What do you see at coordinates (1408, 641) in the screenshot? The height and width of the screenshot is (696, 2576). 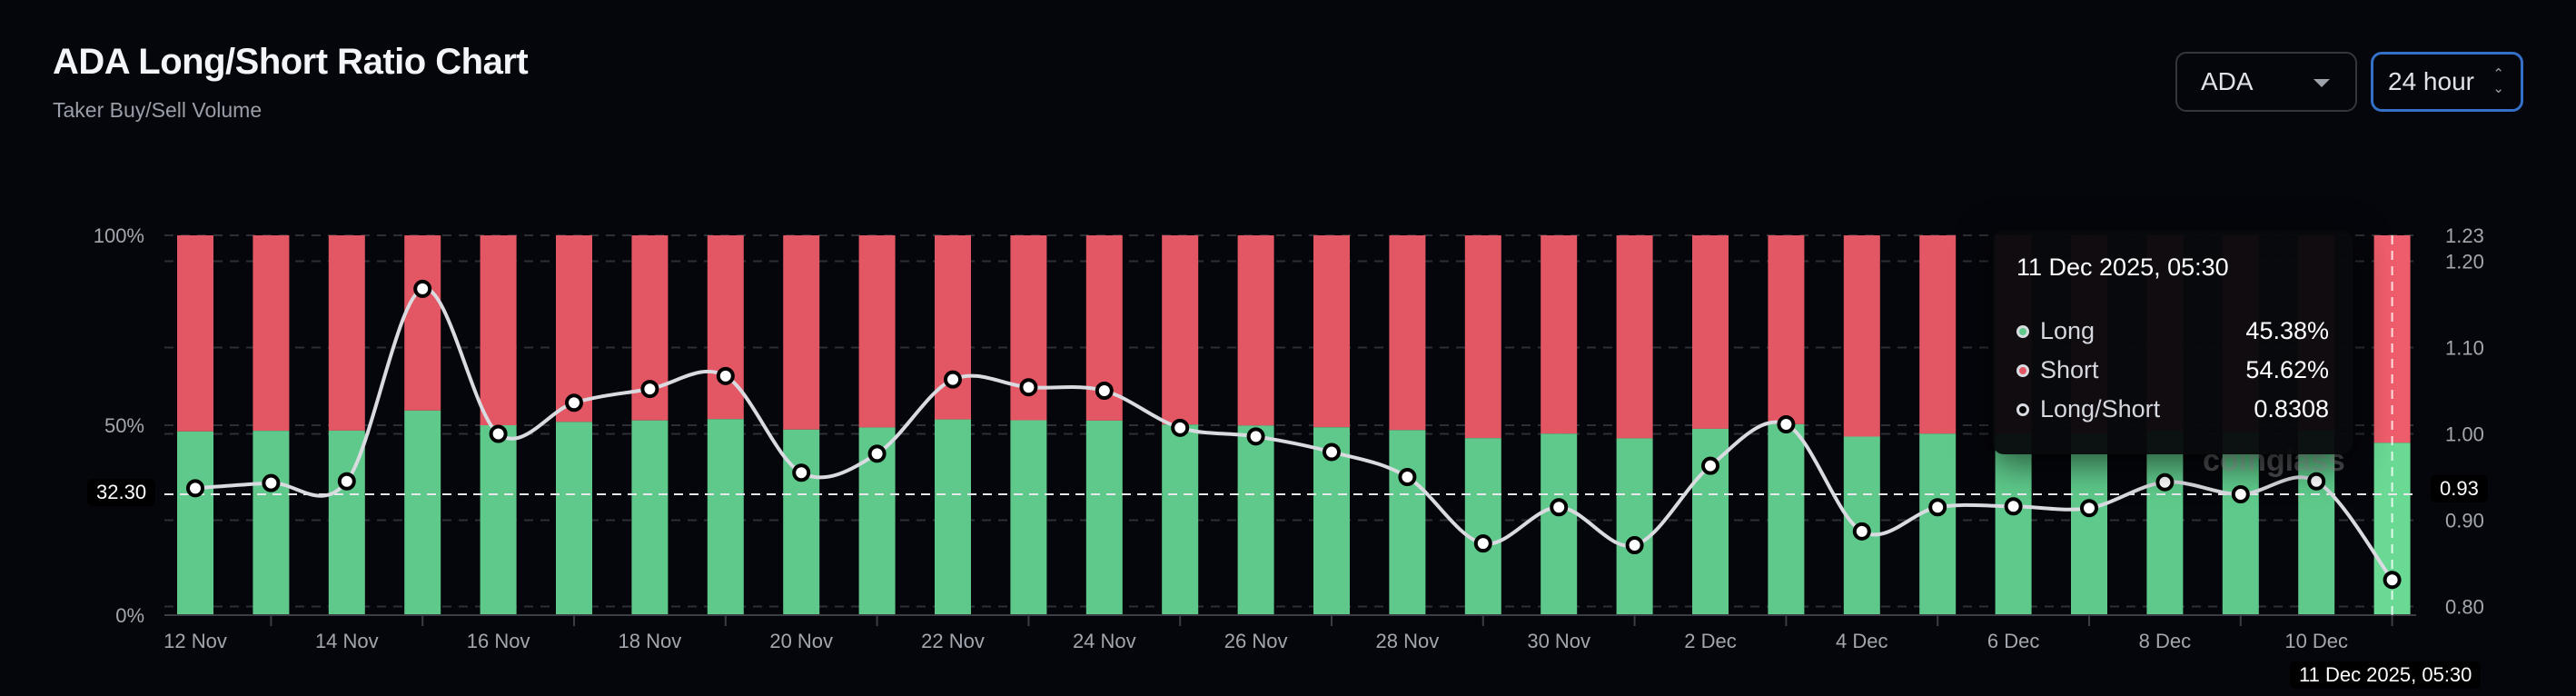 I see `x-axis-tick-label: 28 Nov` at bounding box center [1408, 641].